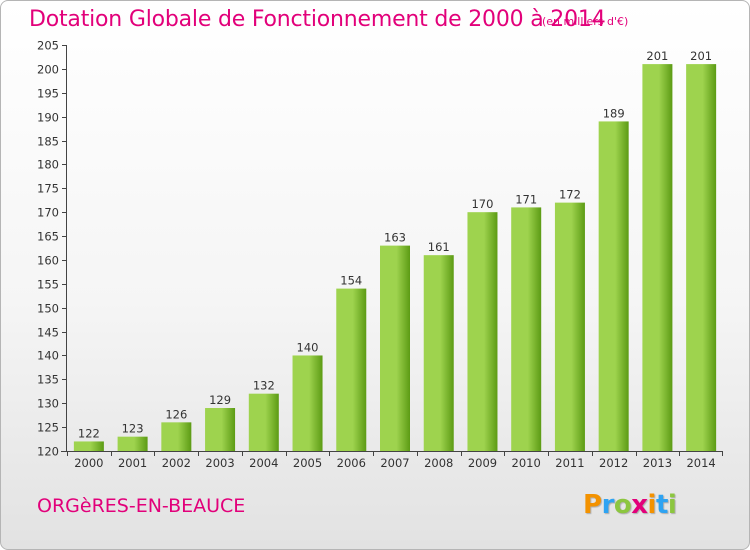 This screenshot has width=750, height=550. What do you see at coordinates (701, 257) in the screenshot?
I see `bar-2014` at bounding box center [701, 257].